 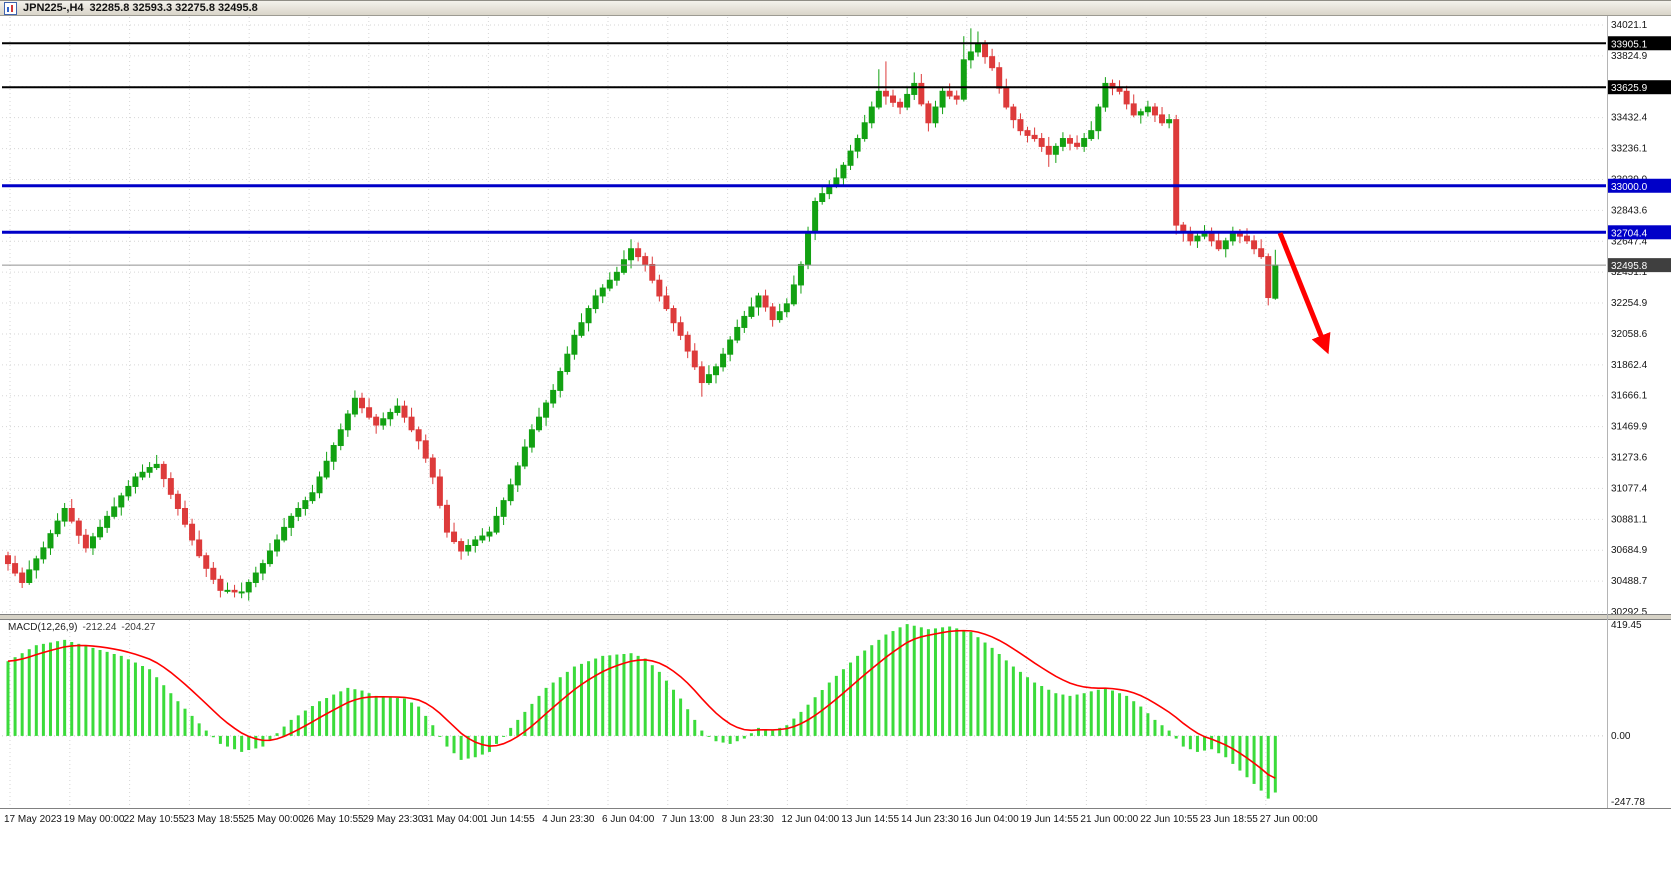 What do you see at coordinates (94, 819) in the screenshot?
I see `time-axis-label: 19 May 00:00` at bounding box center [94, 819].